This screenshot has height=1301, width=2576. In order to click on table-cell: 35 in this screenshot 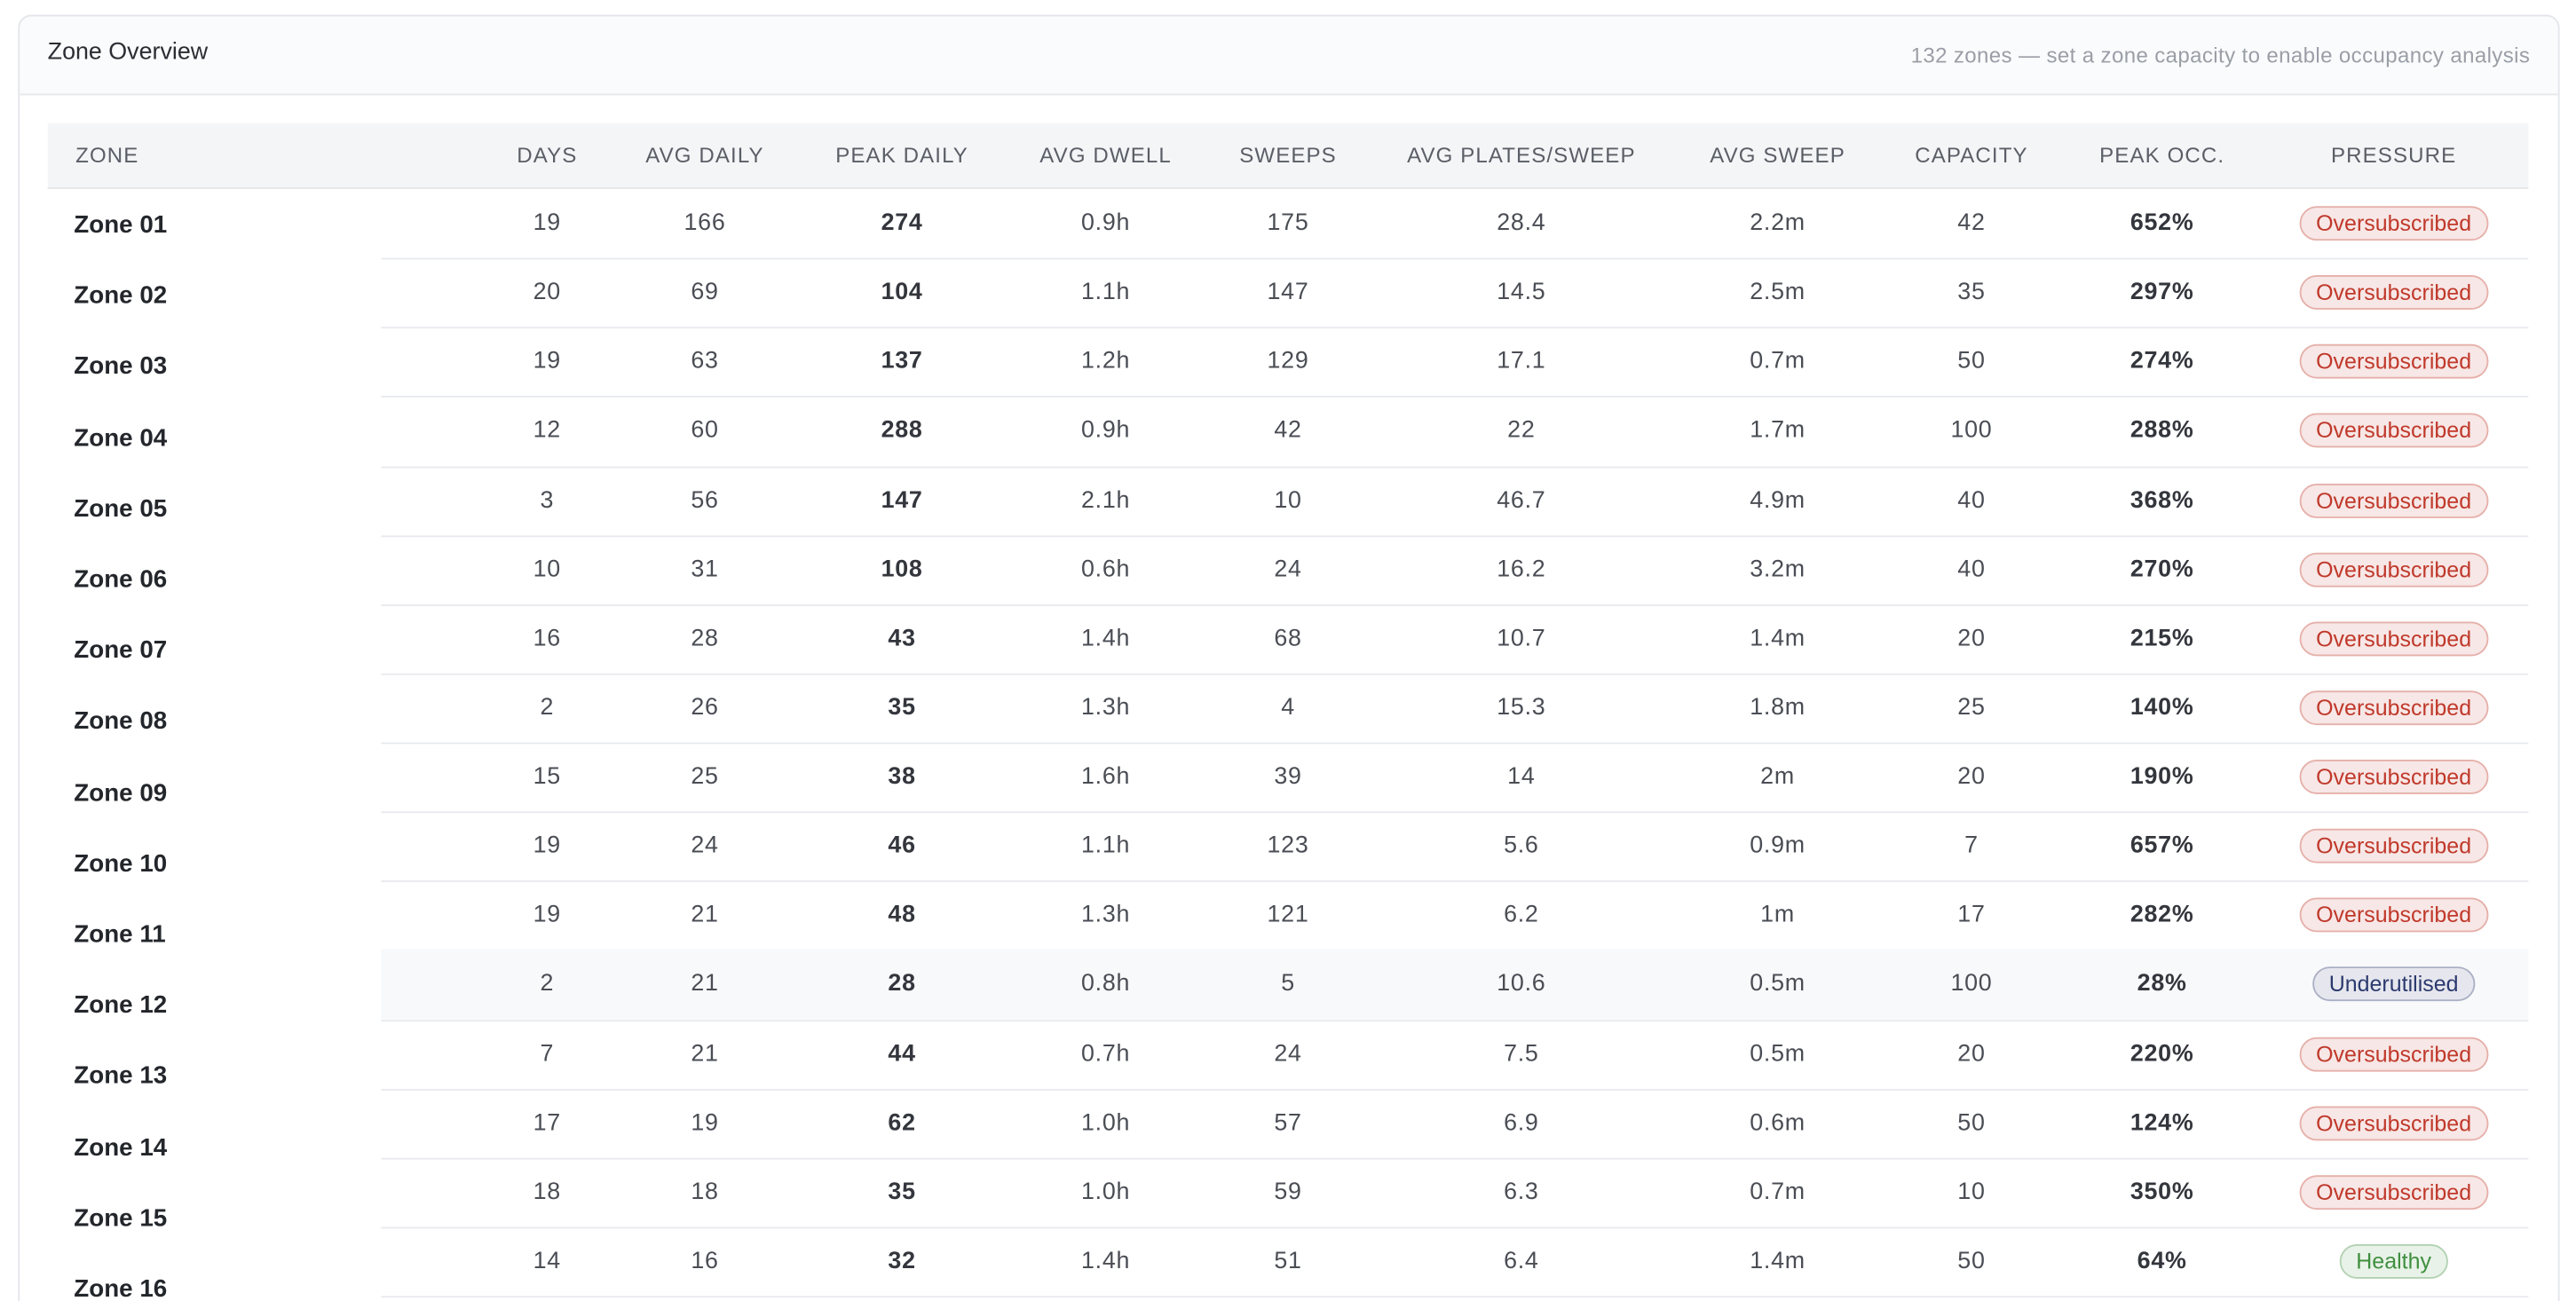, I will do `click(902, 1192)`.